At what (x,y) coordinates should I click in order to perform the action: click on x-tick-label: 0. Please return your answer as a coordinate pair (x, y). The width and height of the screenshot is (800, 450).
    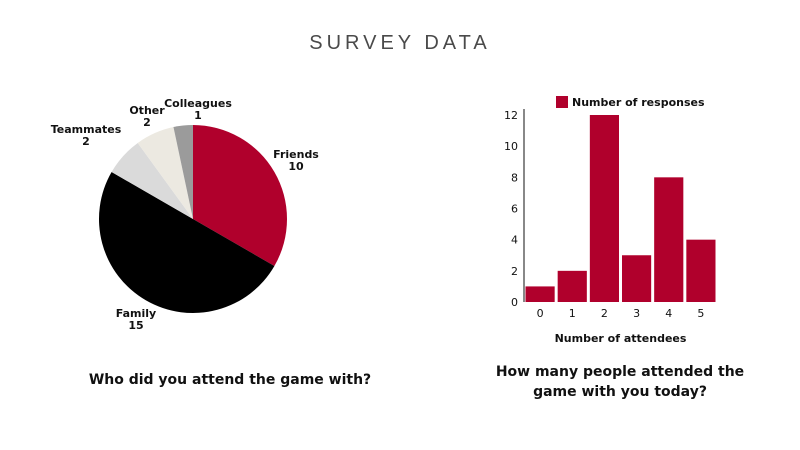
    Looking at the image, I should click on (540, 313).